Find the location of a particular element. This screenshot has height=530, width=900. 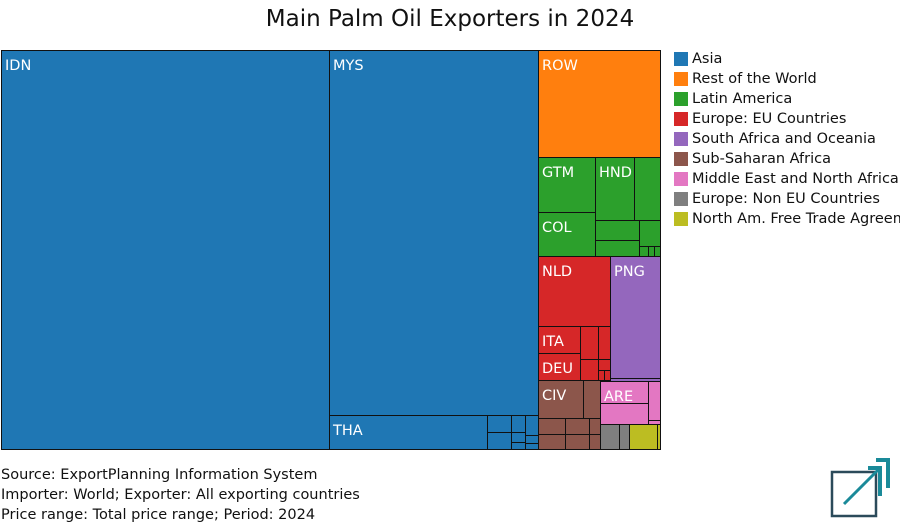

legend-label: Sub-Saharan Africa is located at coordinates (761, 159).